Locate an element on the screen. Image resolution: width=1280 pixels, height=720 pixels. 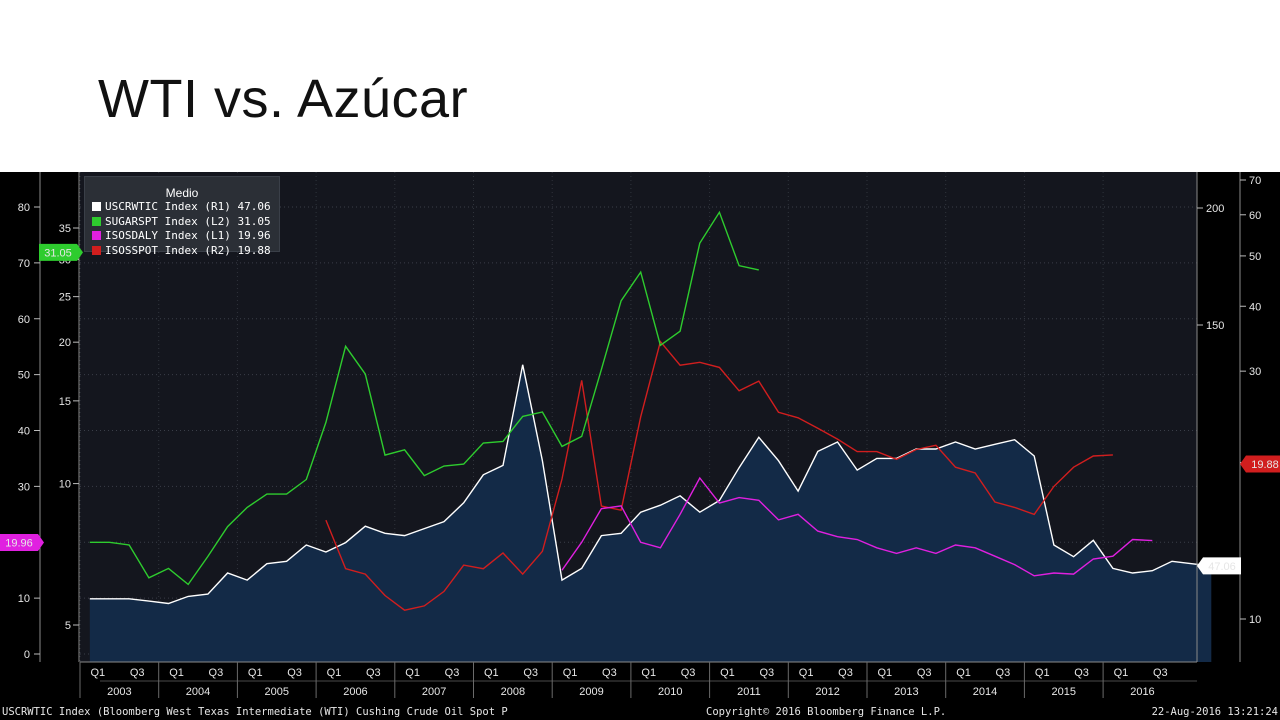
y-tick-label-l2: 10 is located at coordinates (65, 485).